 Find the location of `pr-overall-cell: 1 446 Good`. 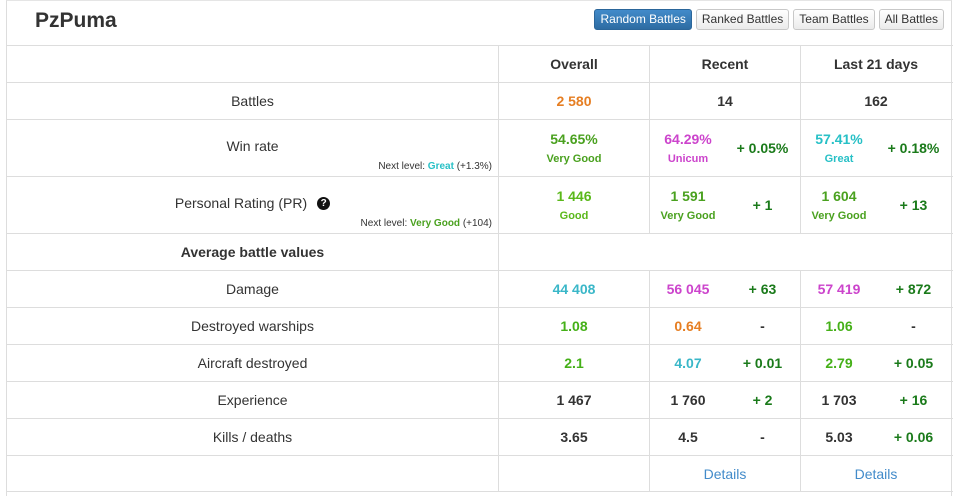

pr-overall-cell: 1 446 Good is located at coordinates (573, 205).